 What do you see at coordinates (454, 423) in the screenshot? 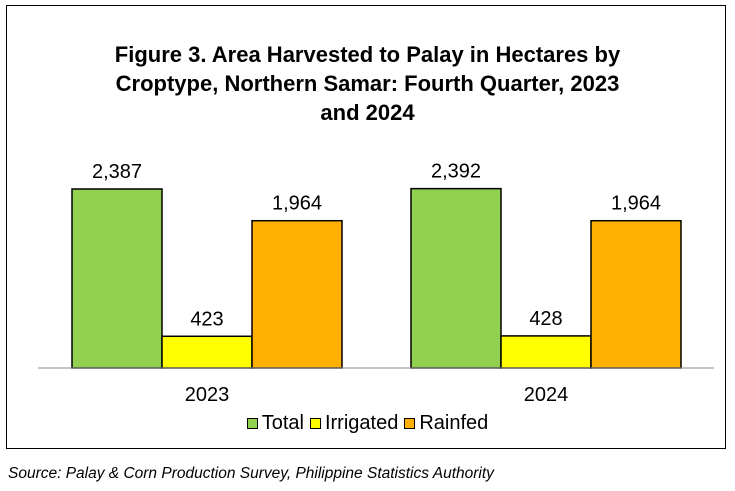
I see `legend-label-rainfed: Rainfed` at bounding box center [454, 423].